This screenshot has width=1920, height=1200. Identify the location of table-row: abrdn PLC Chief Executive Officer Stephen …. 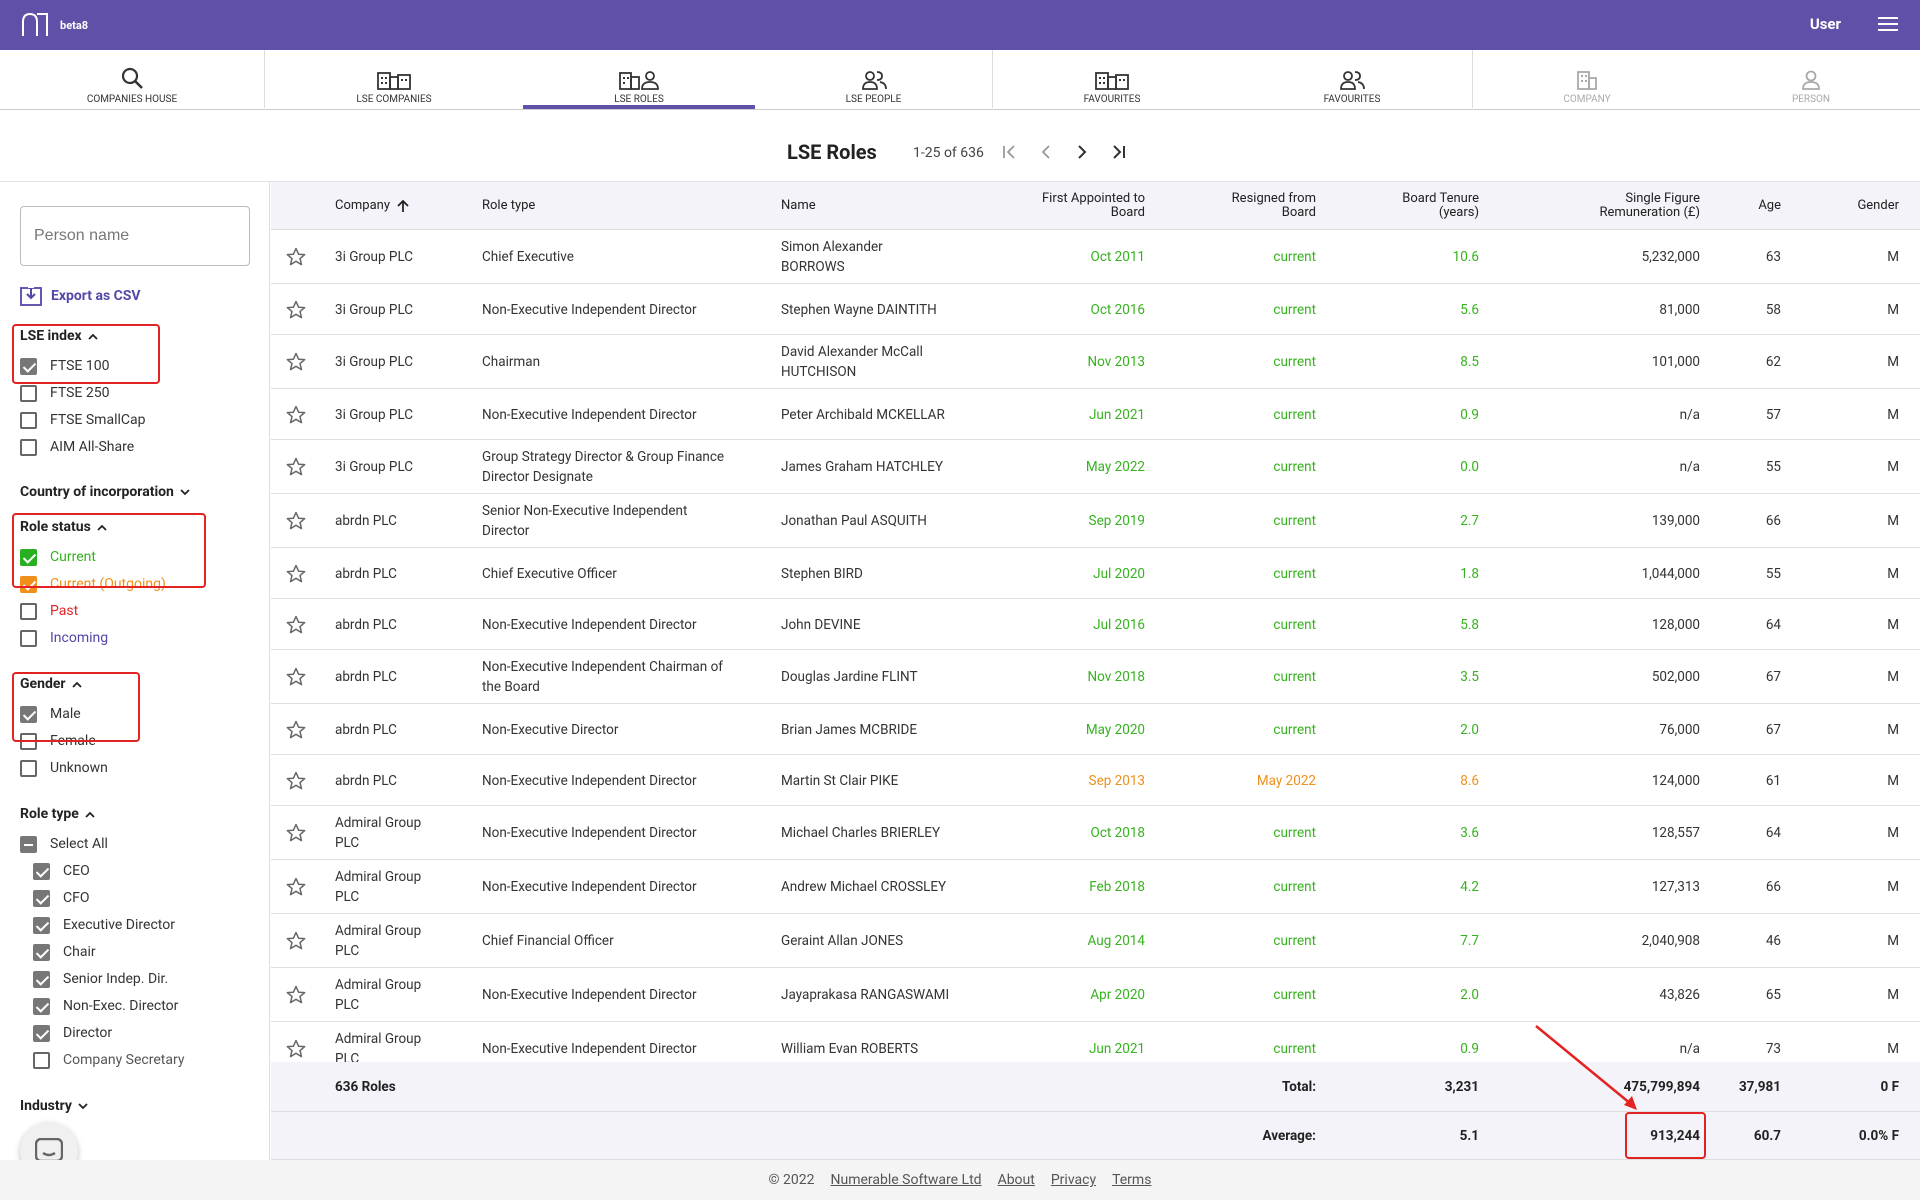
(1095, 573).